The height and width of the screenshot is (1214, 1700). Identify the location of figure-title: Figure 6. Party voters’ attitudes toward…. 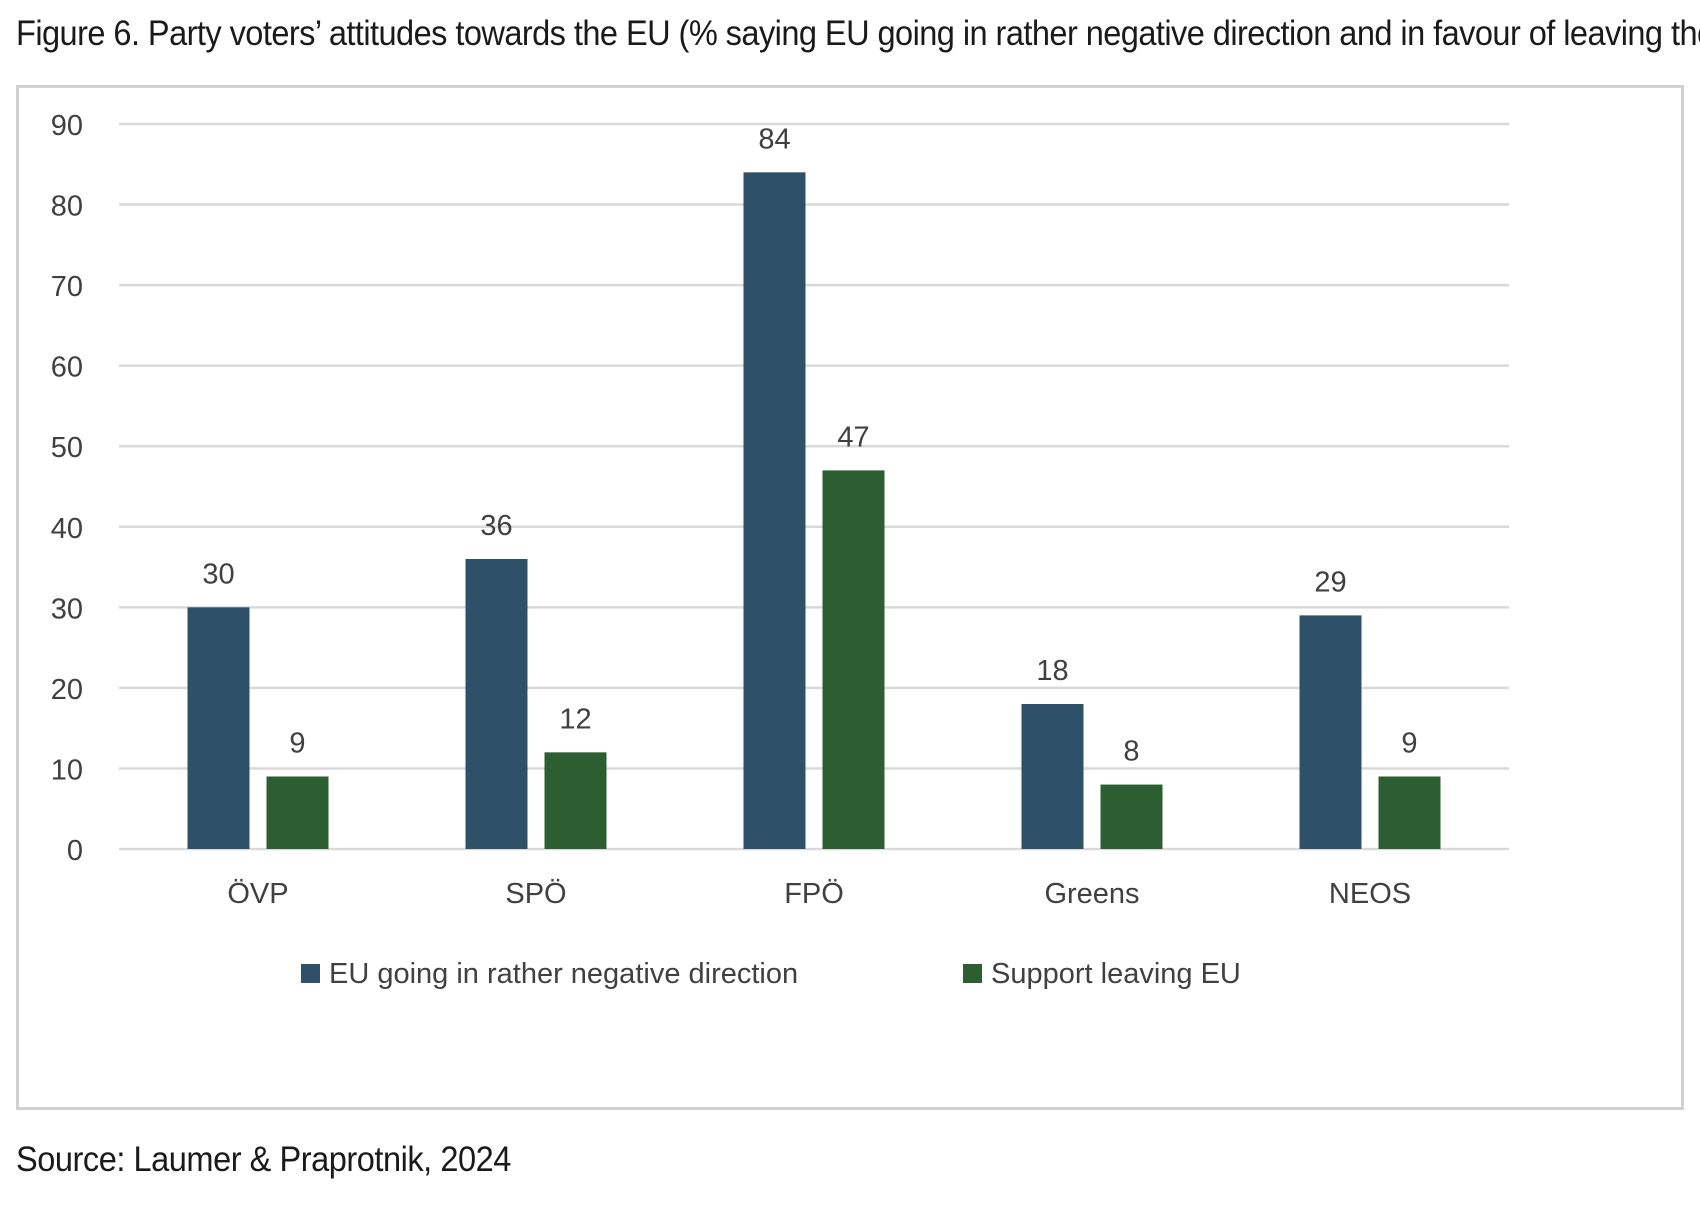
(858, 33).